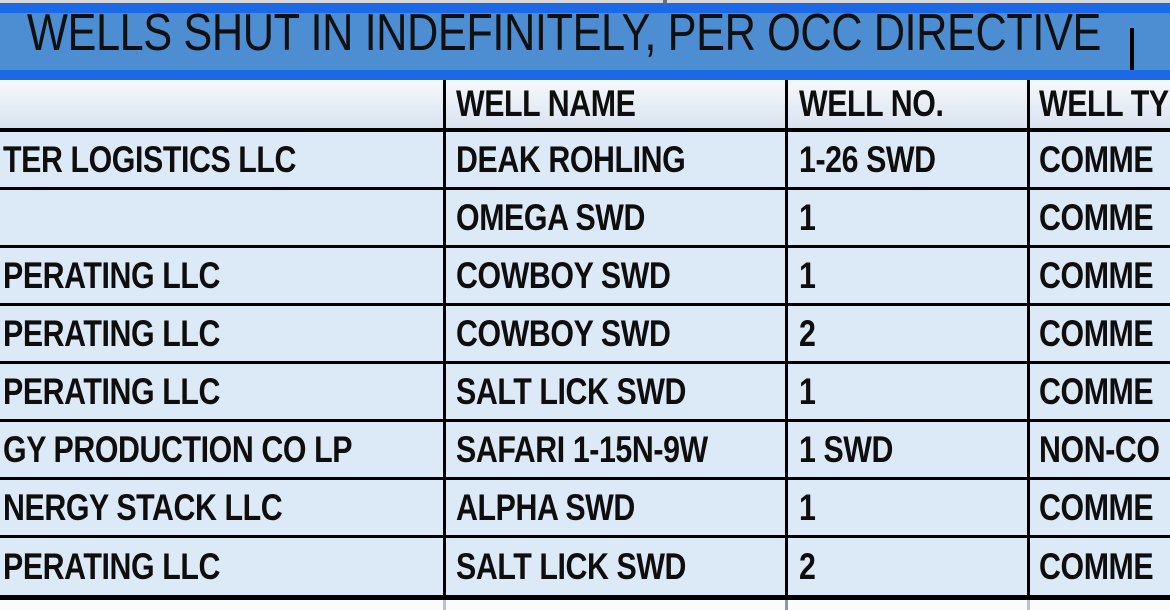  Describe the element at coordinates (1132, 49) in the screenshot. I see `text-cursor` at that location.